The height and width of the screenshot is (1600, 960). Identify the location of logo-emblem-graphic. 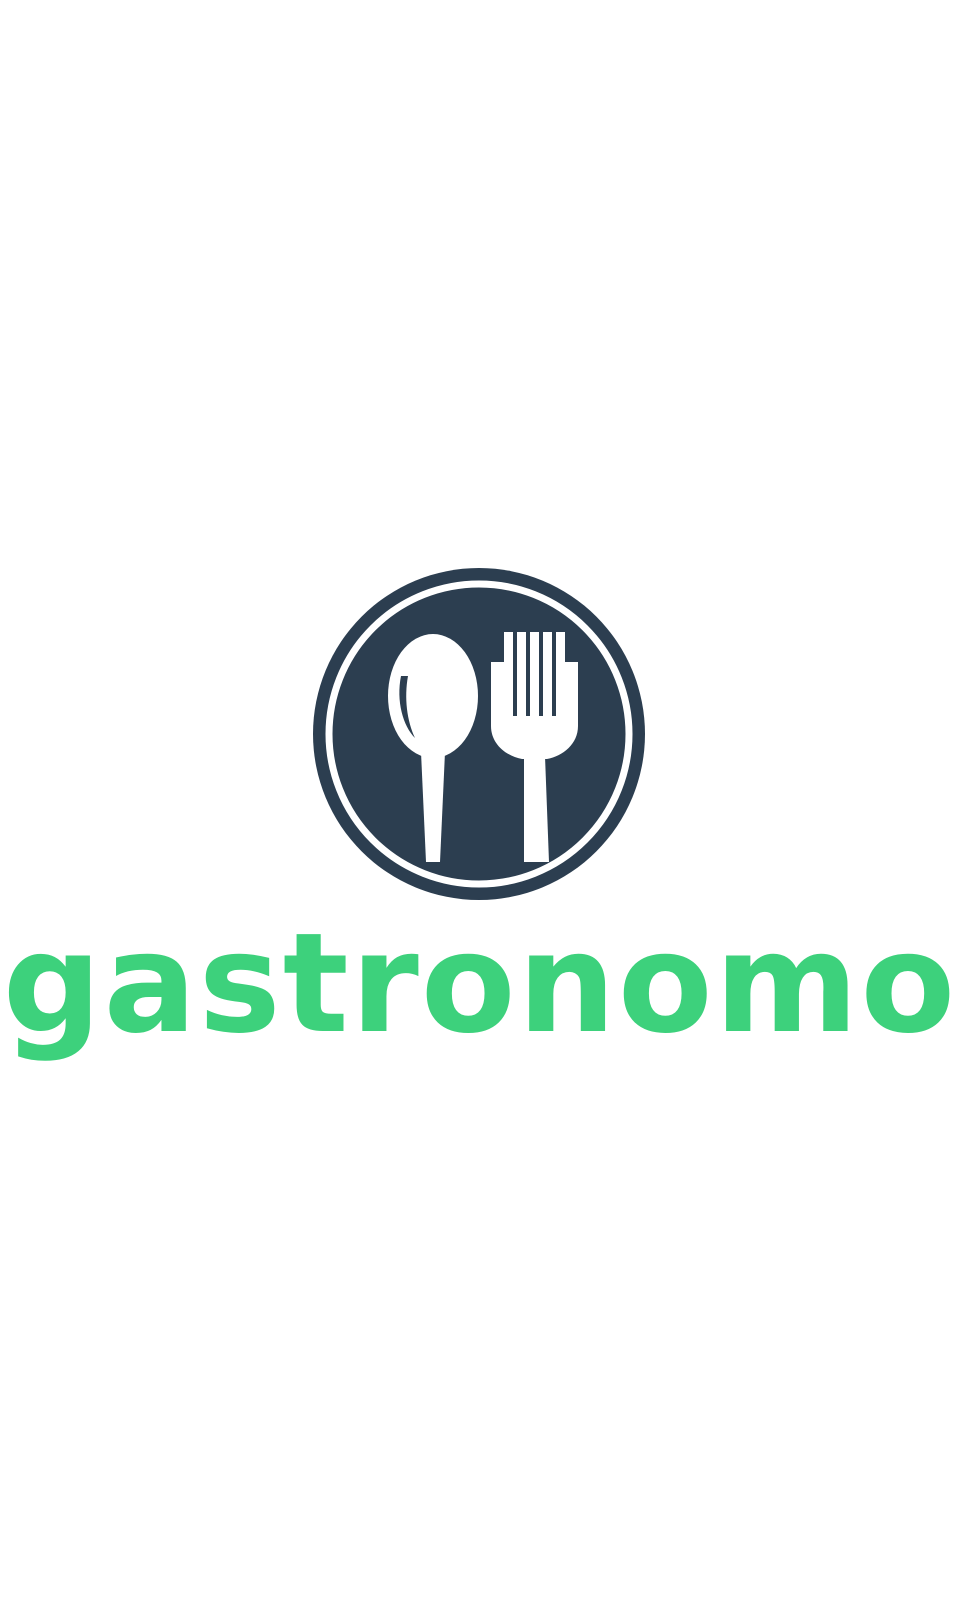
(479, 734).